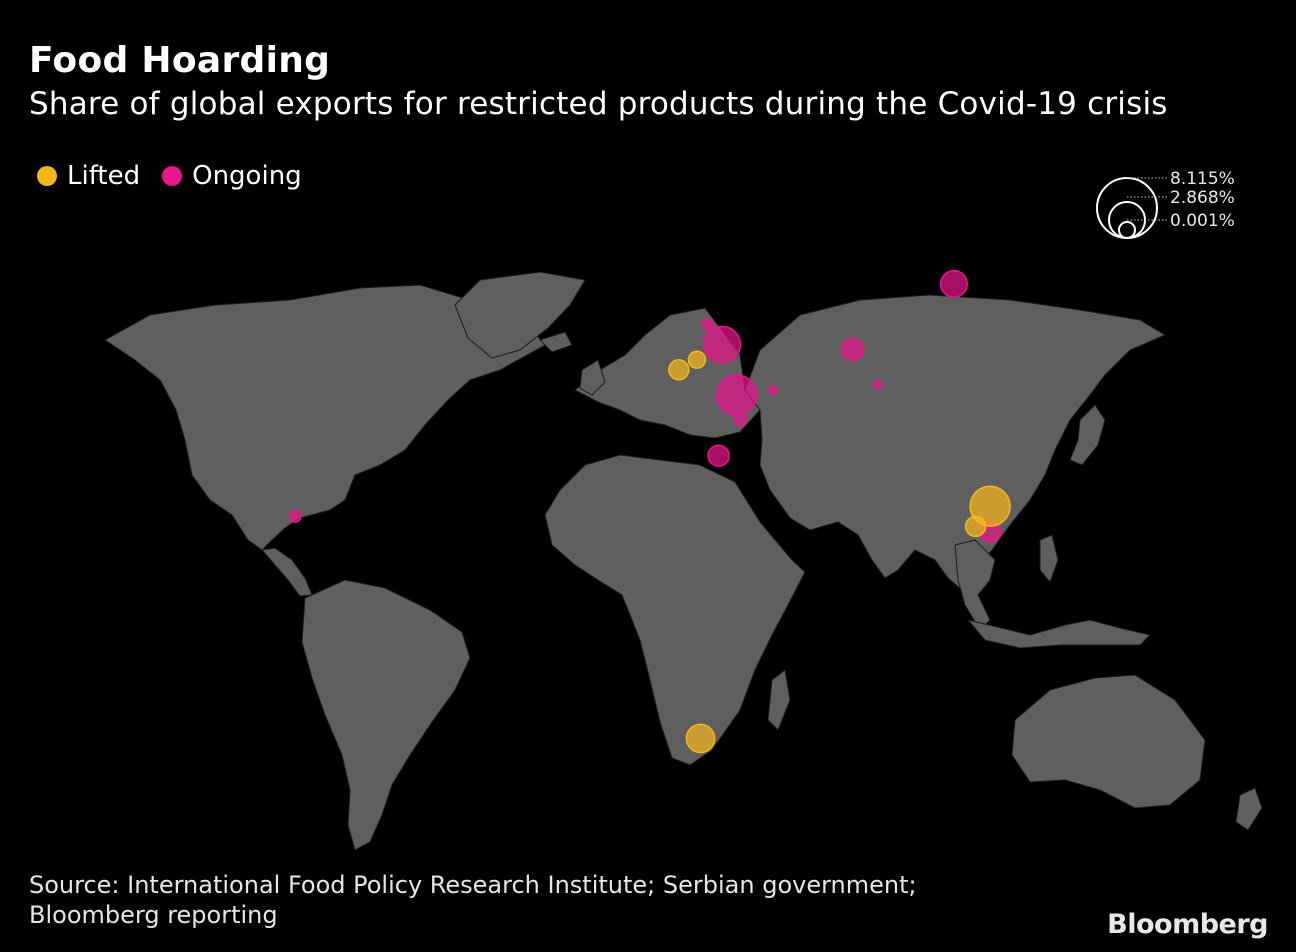 The image size is (1296, 952). I want to click on size-legend-circle-large, so click(1127, 208).